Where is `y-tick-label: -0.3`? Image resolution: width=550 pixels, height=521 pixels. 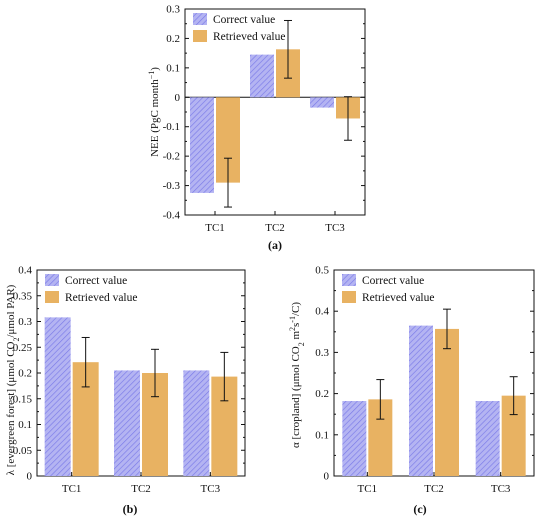 y-tick-label: -0.3 is located at coordinates (172, 186).